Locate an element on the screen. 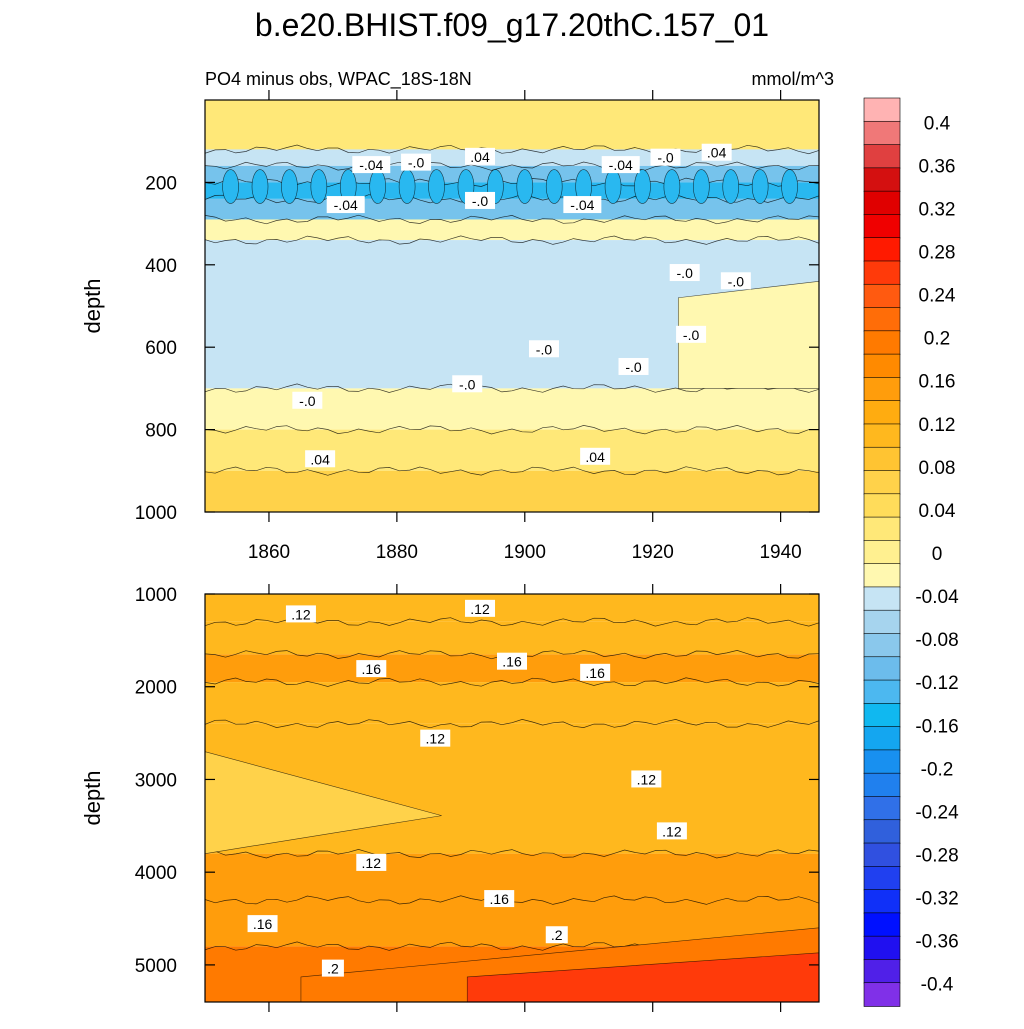 The height and width of the screenshot is (1029, 1024). colorbar-label: 0.28 is located at coordinates (937, 252).